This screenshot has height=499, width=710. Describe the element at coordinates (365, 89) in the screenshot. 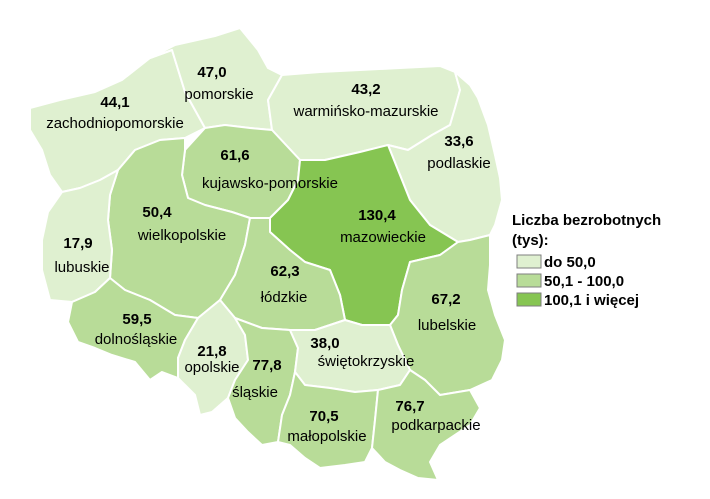

I see `value-warminsko-mazurskie: 43,2` at that location.